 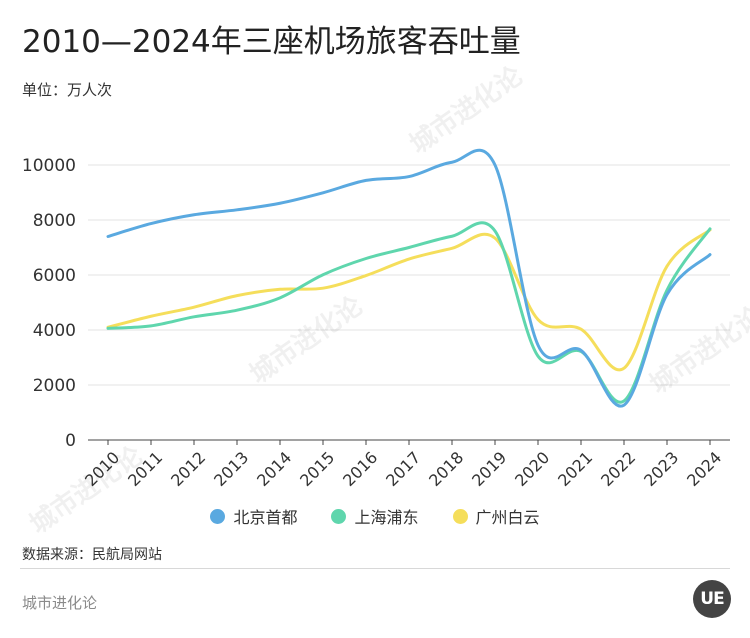 What do you see at coordinates (218, 516) in the screenshot?
I see `legend-dot-beijing` at bounding box center [218, 516].